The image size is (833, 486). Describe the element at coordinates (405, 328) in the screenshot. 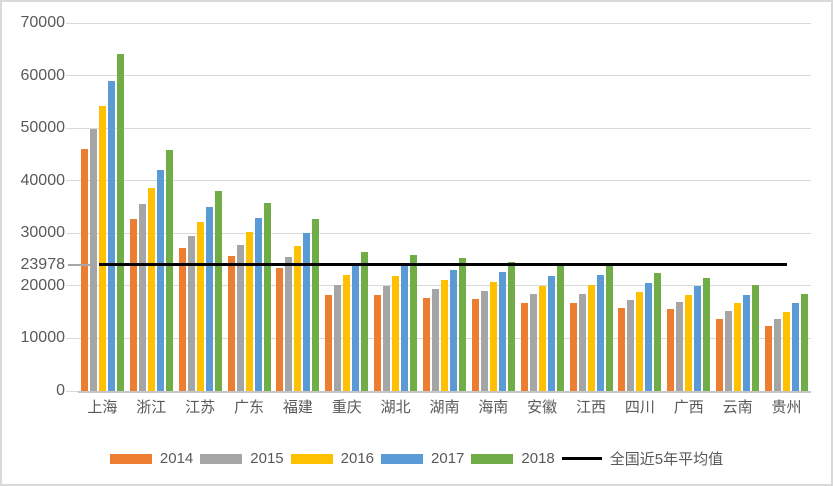

I see `bar-2017-湖北` at that location.